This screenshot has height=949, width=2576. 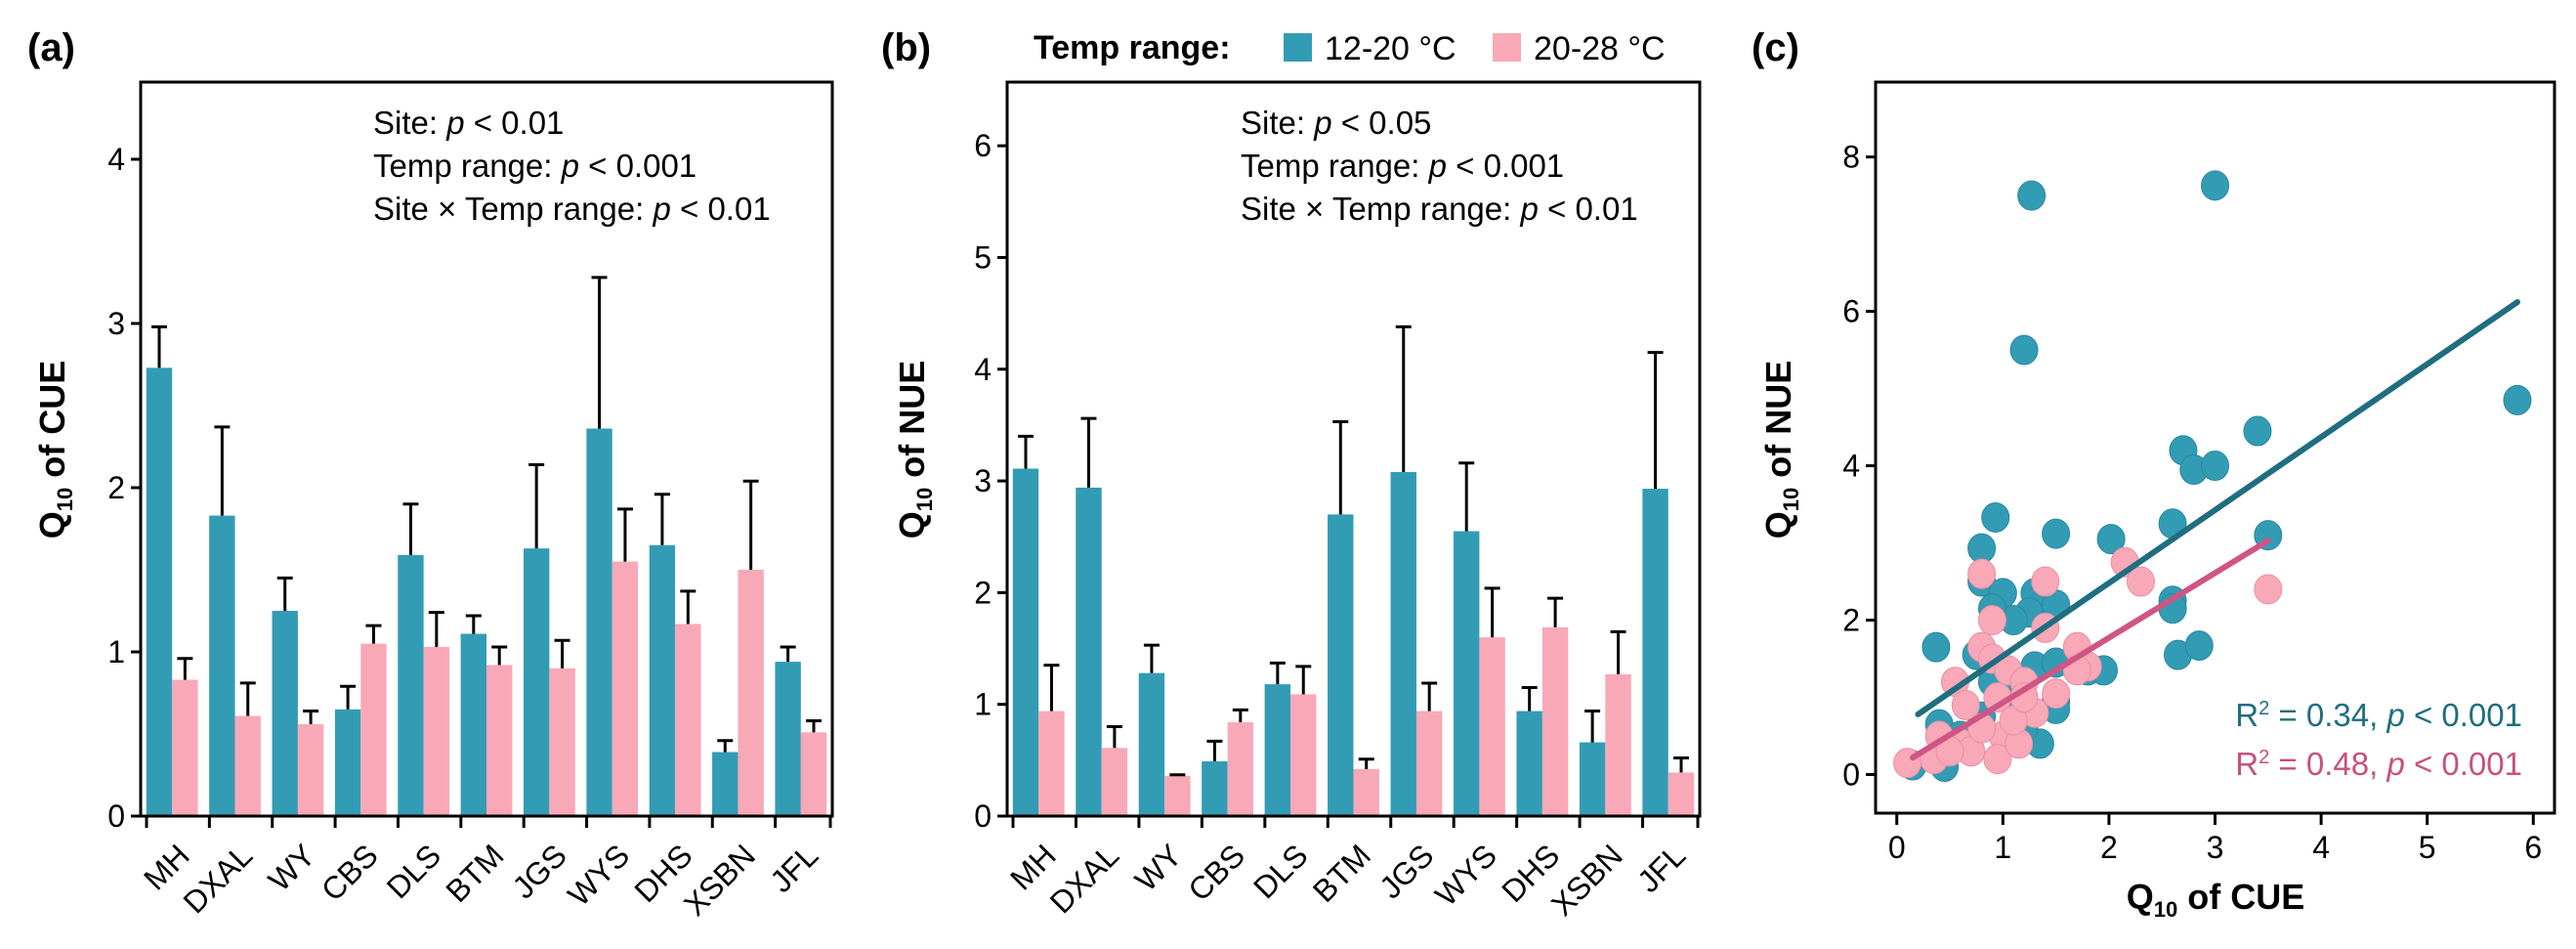 I want to click on panel-c-stat-12-20: R2 = 0.34, p < 0.001, so click(x=2378, y=715).